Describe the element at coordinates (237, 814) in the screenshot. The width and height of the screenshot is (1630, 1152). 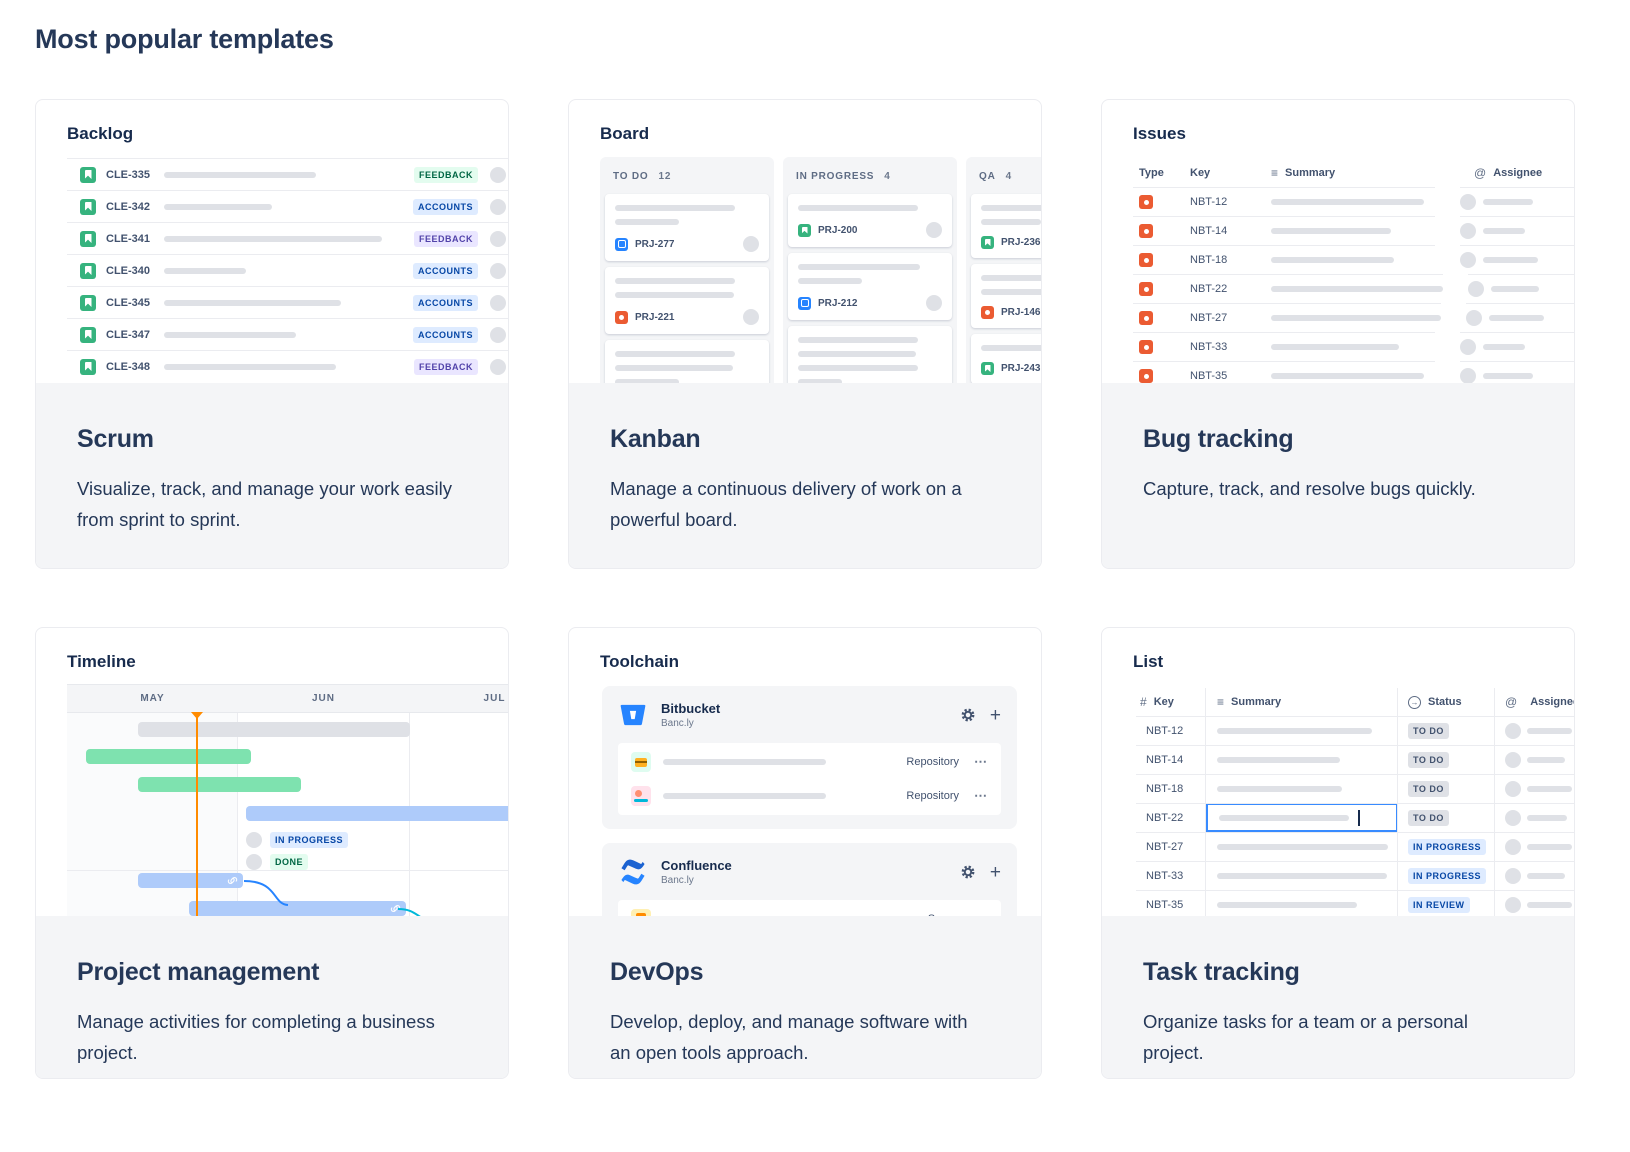
I see `month-divider` at that location.